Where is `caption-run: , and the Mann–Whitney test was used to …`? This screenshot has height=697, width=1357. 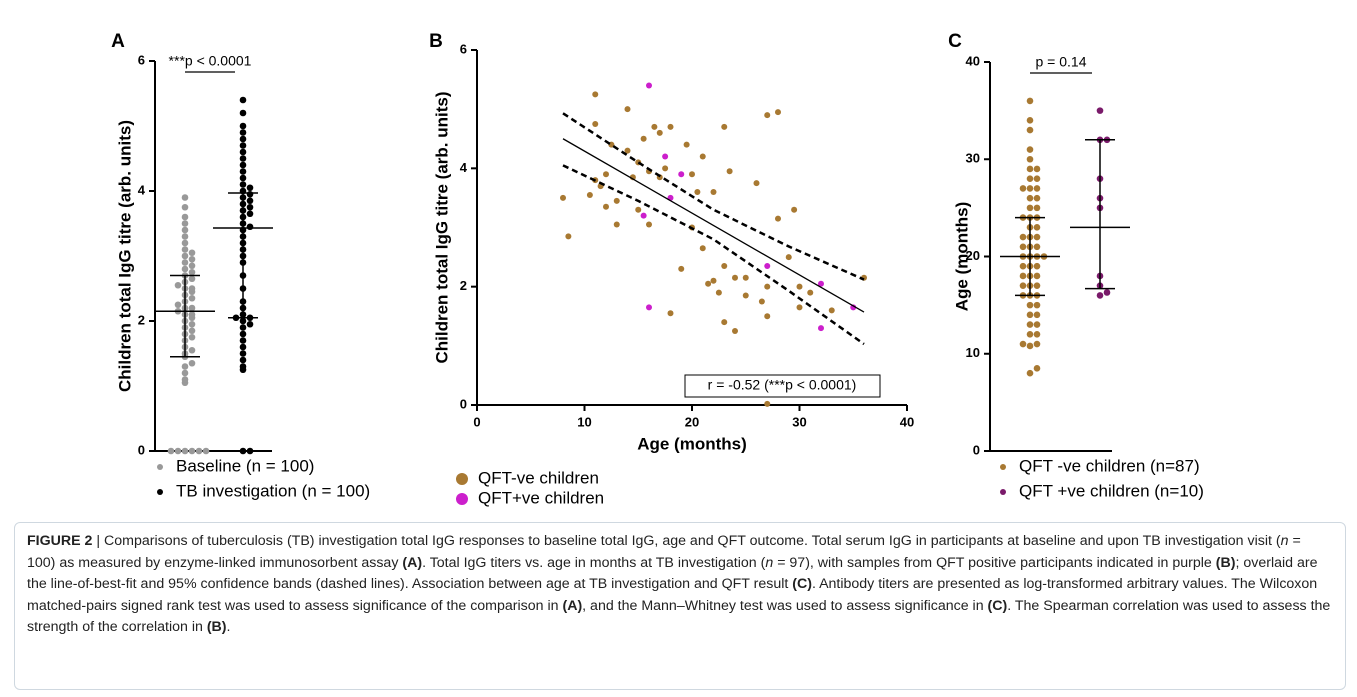 caption-run: , and the Mann–Whitney test was used to … is located at coordinates (785, 605).